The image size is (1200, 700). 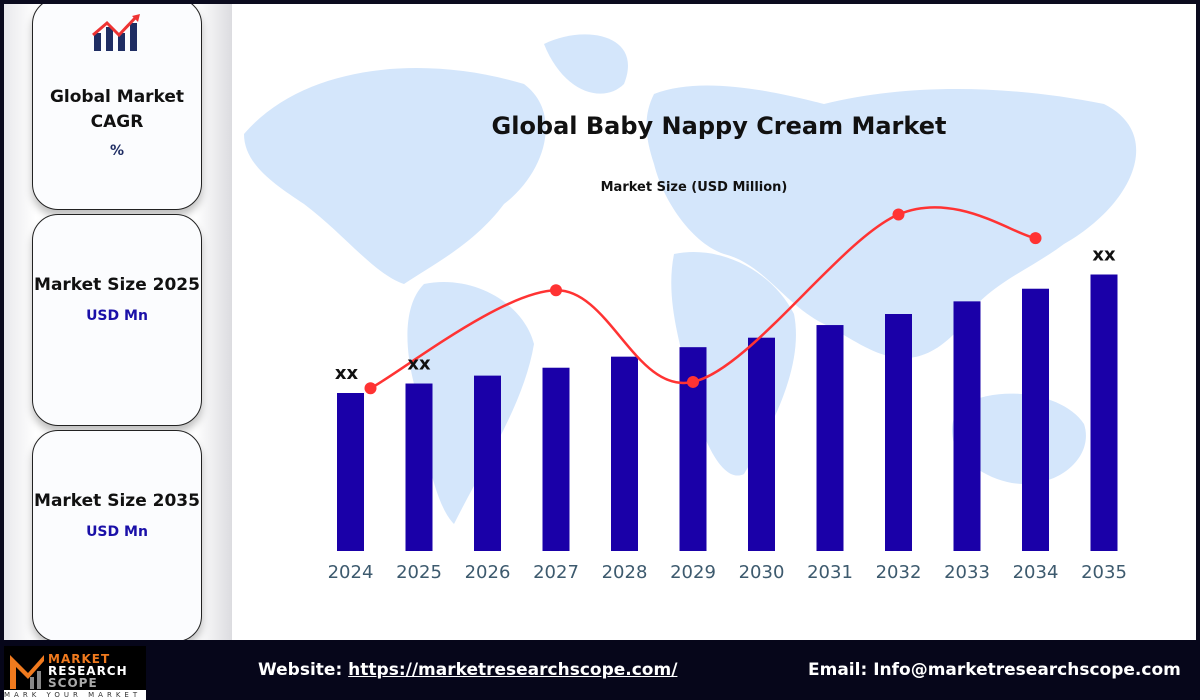 I want to click on x-tick-label: 2024, so click(x=351, y=572).